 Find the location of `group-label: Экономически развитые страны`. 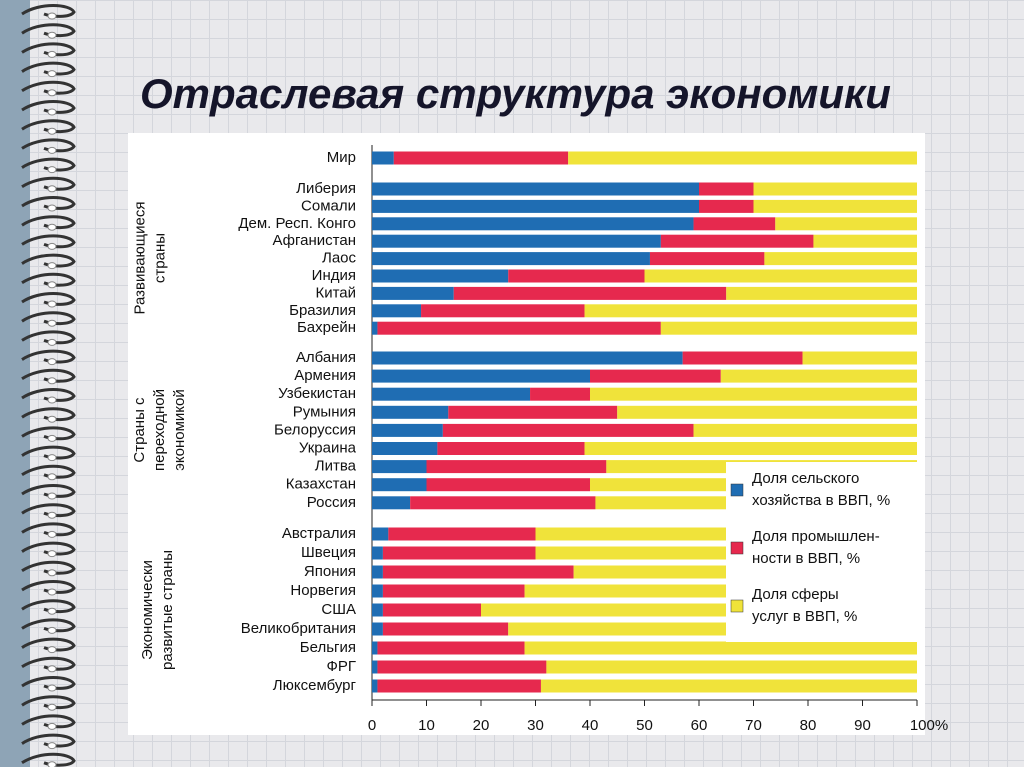

group-label: Экономически развитые страны is located at coordinates (157, 610).